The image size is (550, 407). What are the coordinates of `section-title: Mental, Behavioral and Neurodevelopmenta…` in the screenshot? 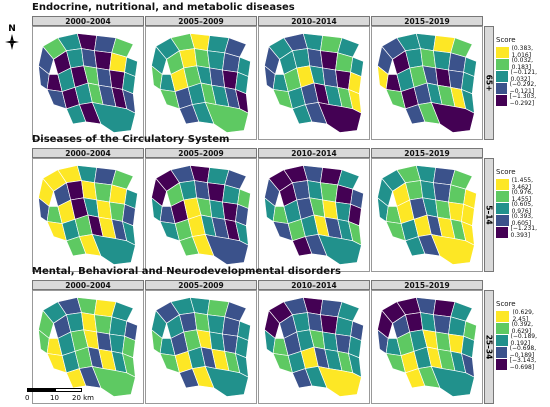 It's located at (186, 271).